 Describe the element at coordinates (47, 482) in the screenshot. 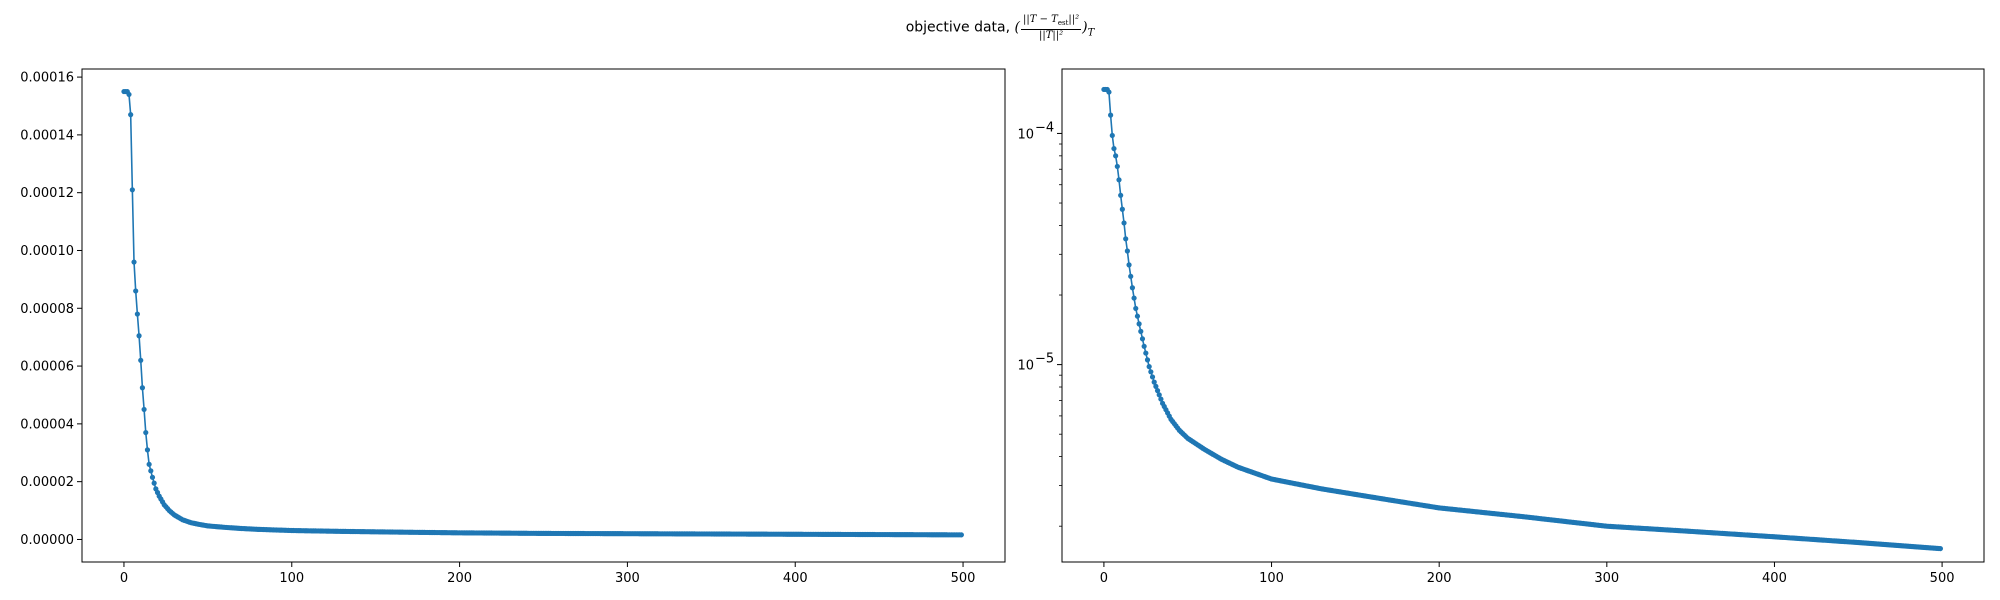

I see `y-tick-label: 0.00002` at that location.